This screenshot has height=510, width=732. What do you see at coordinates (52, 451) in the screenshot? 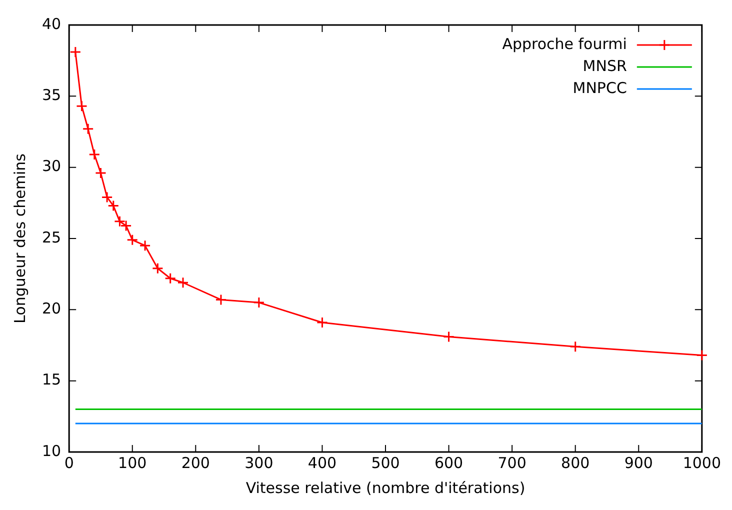
I see `y-tick-label: 10` at bounding box center [52, 451].